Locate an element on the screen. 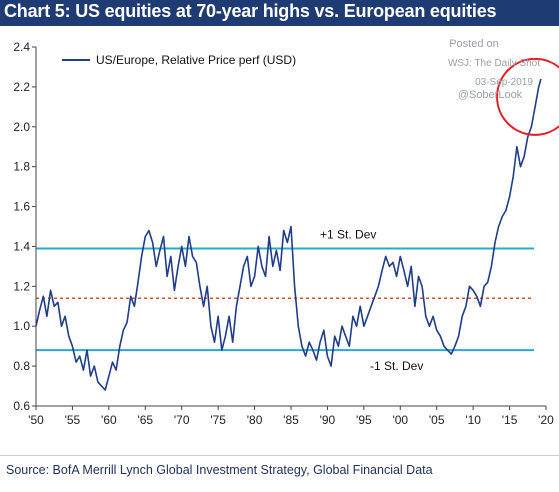  x-tick-label: '85 is located at coordinates (291, 420).